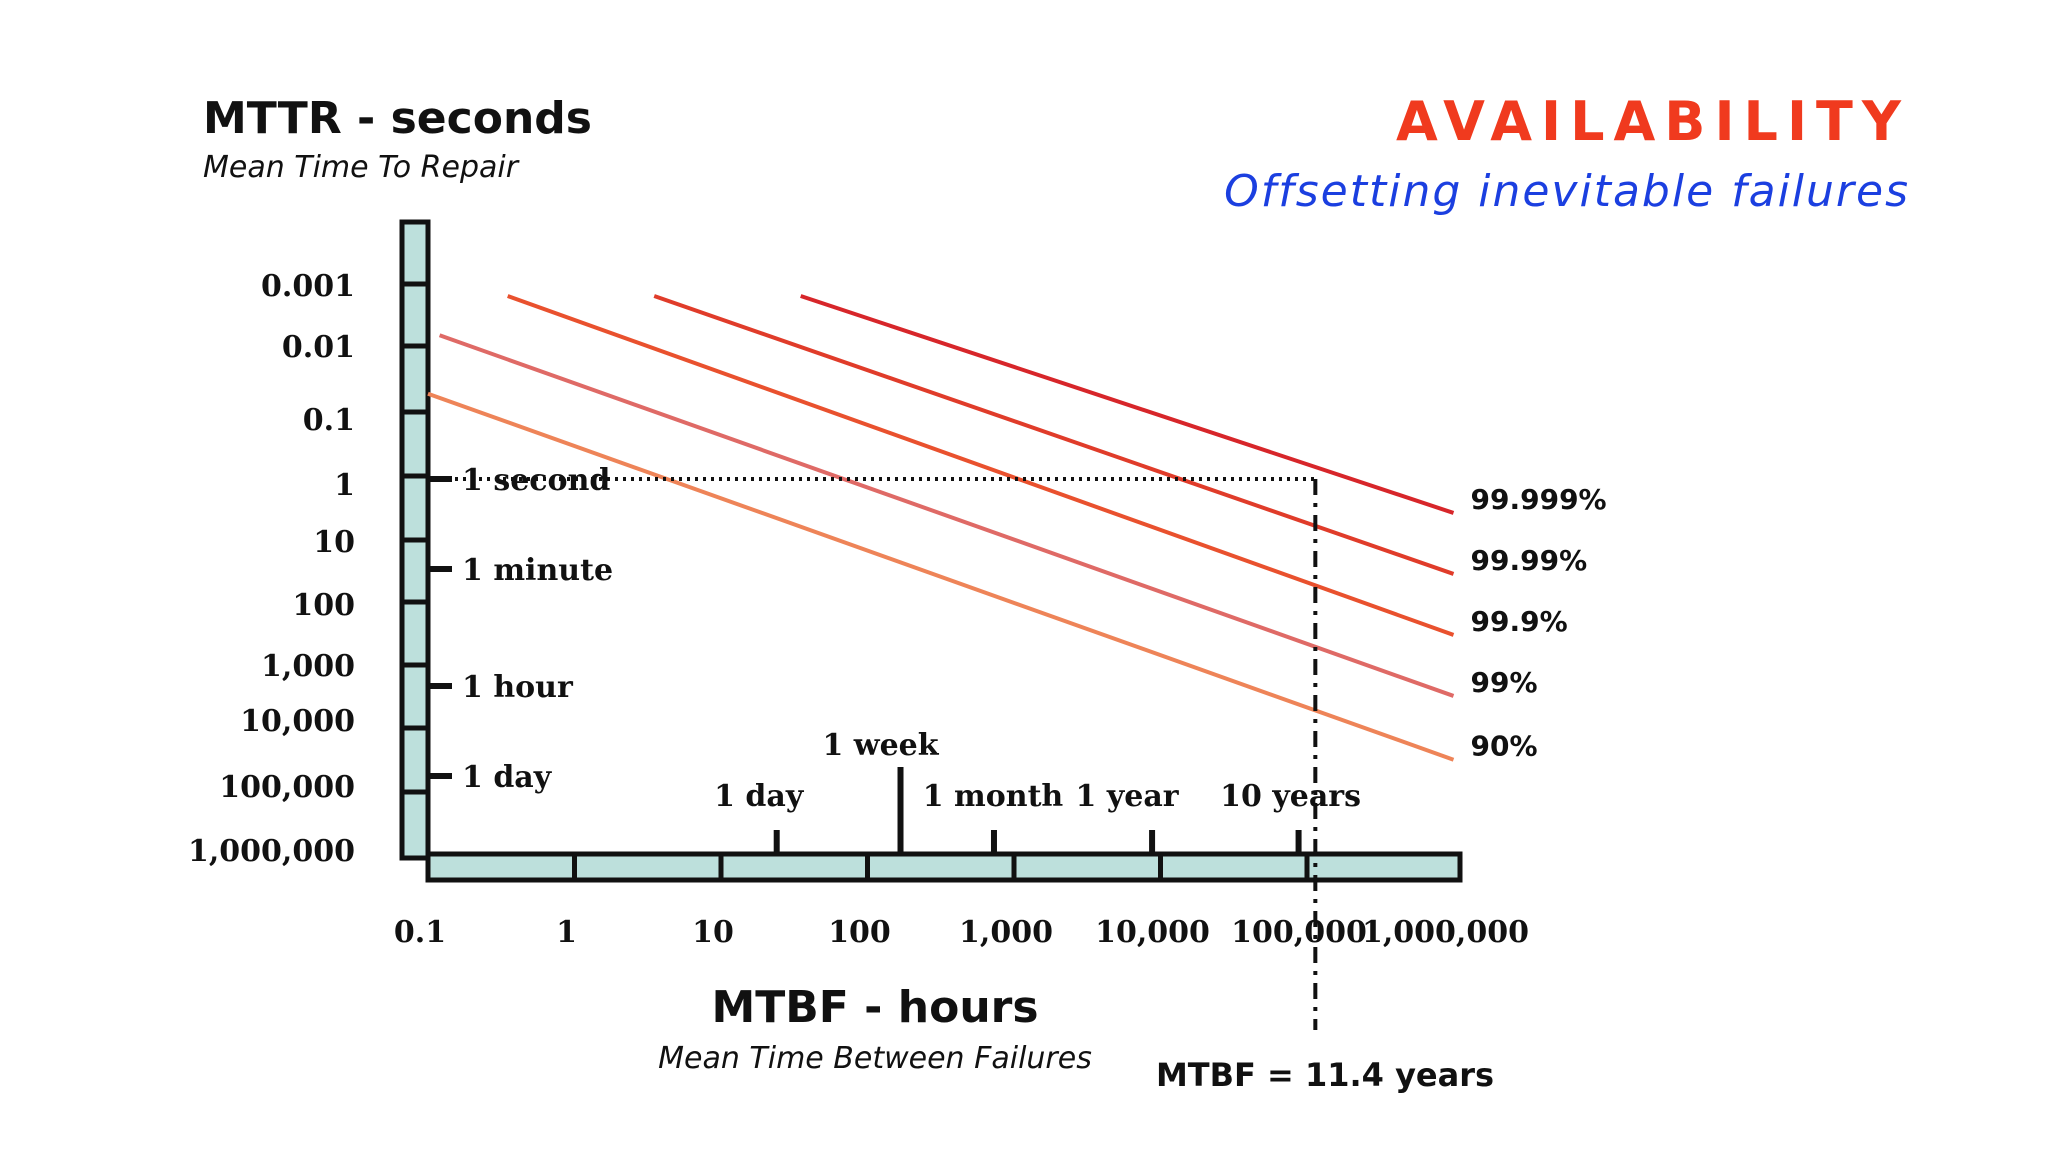 The image size is (2048, 1152). Describe the element at coordinates (713, 932) in the screenshot. I see `x-tick-label: 10` at that location.